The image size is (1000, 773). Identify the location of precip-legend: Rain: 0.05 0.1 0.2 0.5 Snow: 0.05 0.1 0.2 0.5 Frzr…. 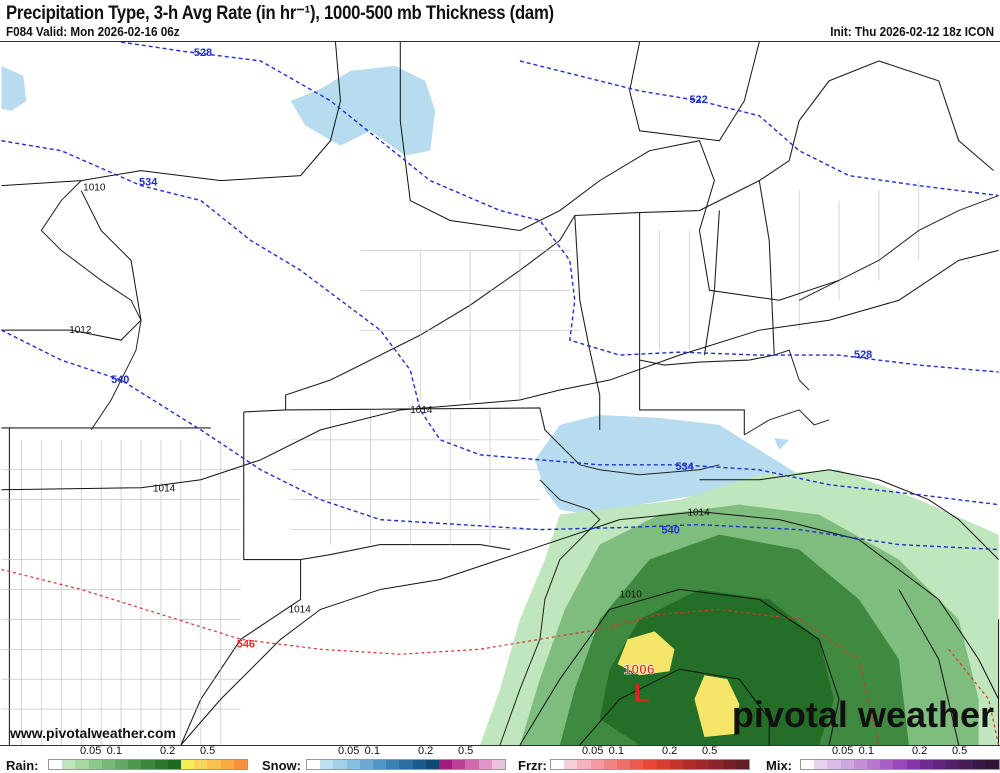
(500, 759).